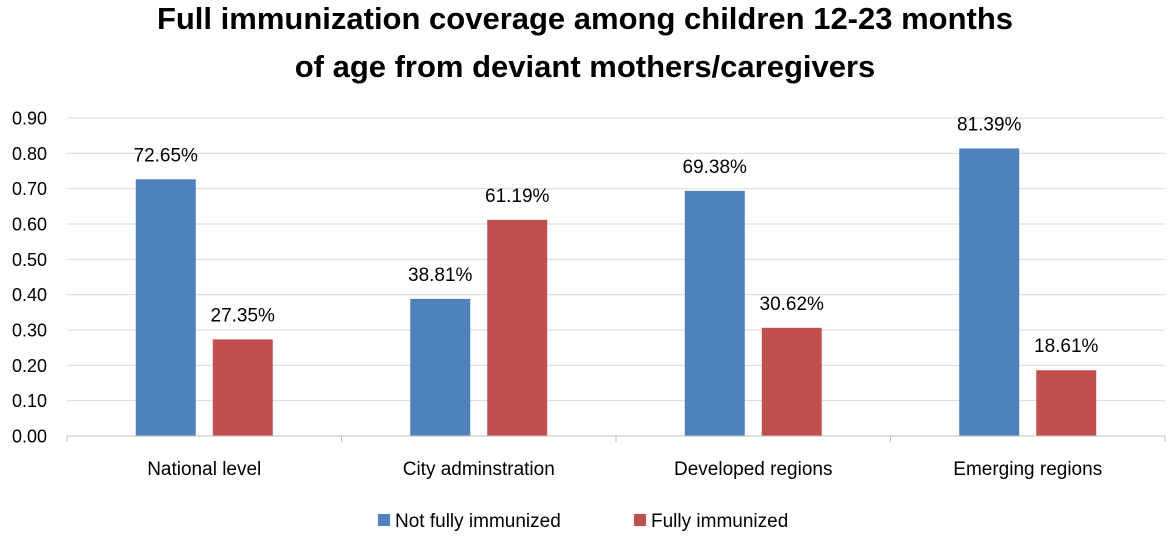 The width and height of the screenshot is (1170, 538). I want to click on data-label: 81.39%, so click(989, 124).